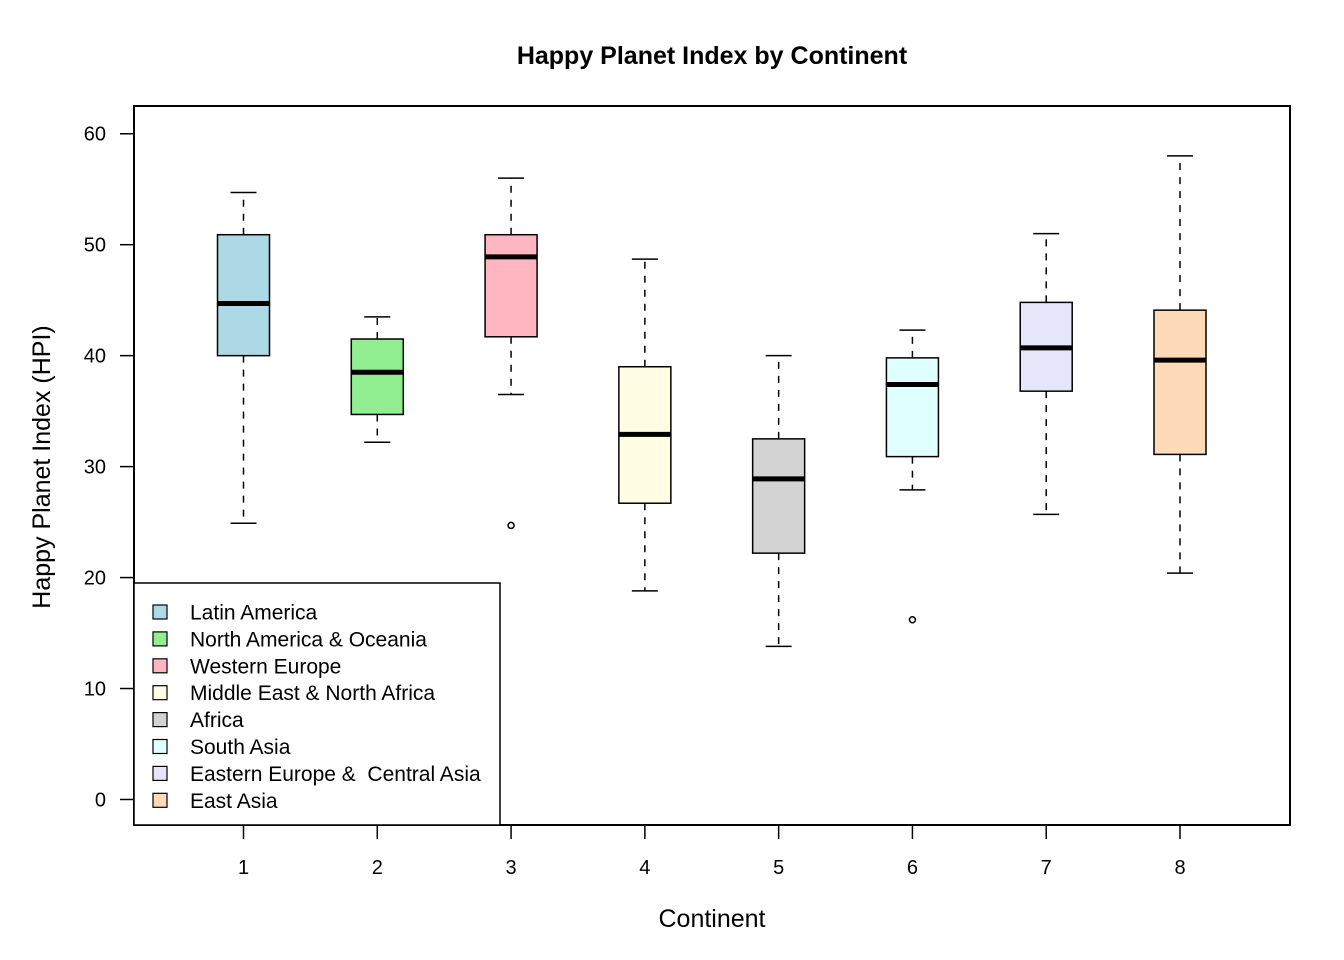 The height and width of the screenshot is (960, 1344). I want to click on legend-label: Eastern Europe & Central Asia, so click(335, 774).